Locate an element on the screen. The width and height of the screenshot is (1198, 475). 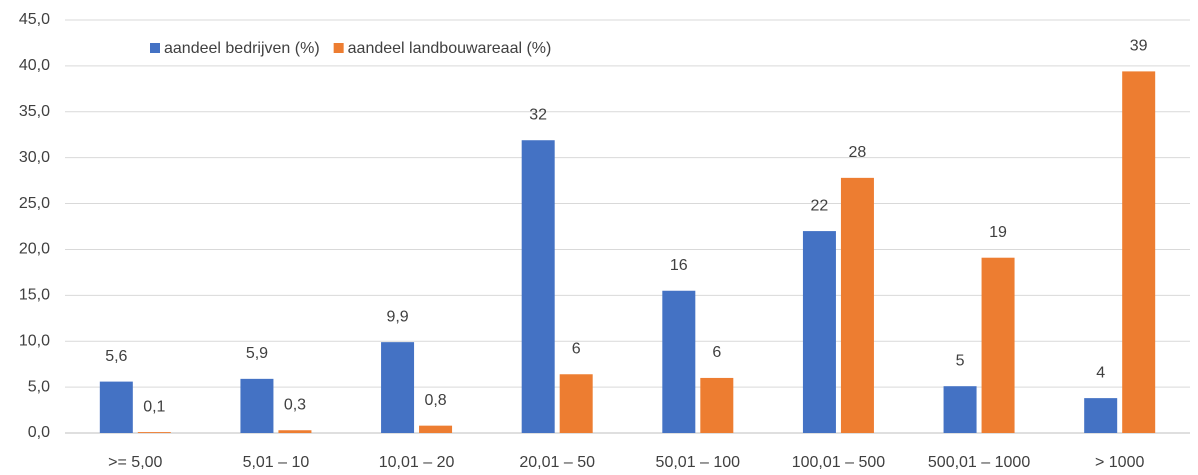
data-label: 0,8 is located at coordinates (435, 400).